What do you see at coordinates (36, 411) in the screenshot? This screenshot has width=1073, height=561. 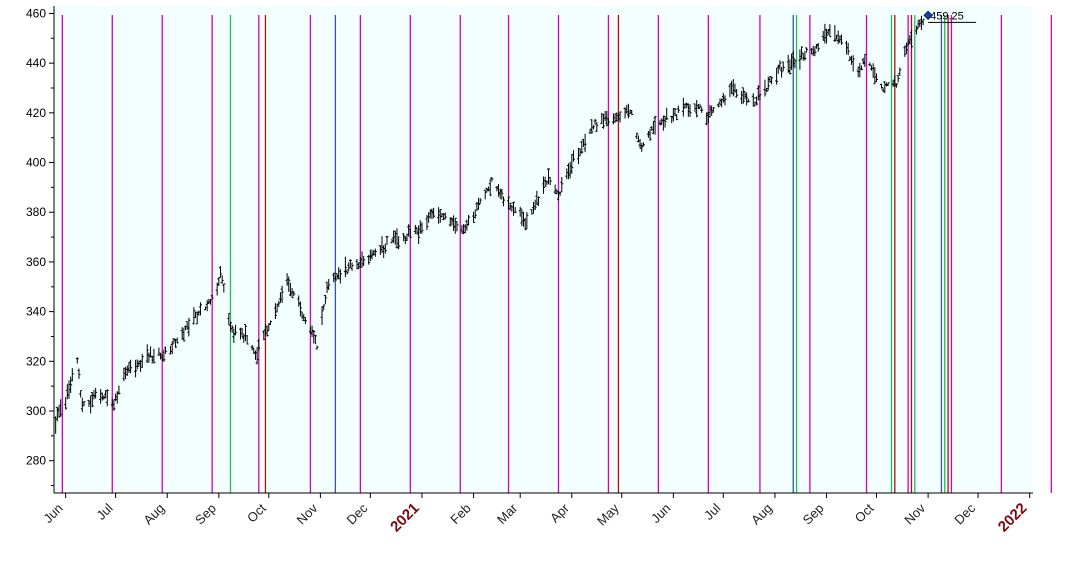 I see `y-tick-label: 300` at bounding box center [36, 411].